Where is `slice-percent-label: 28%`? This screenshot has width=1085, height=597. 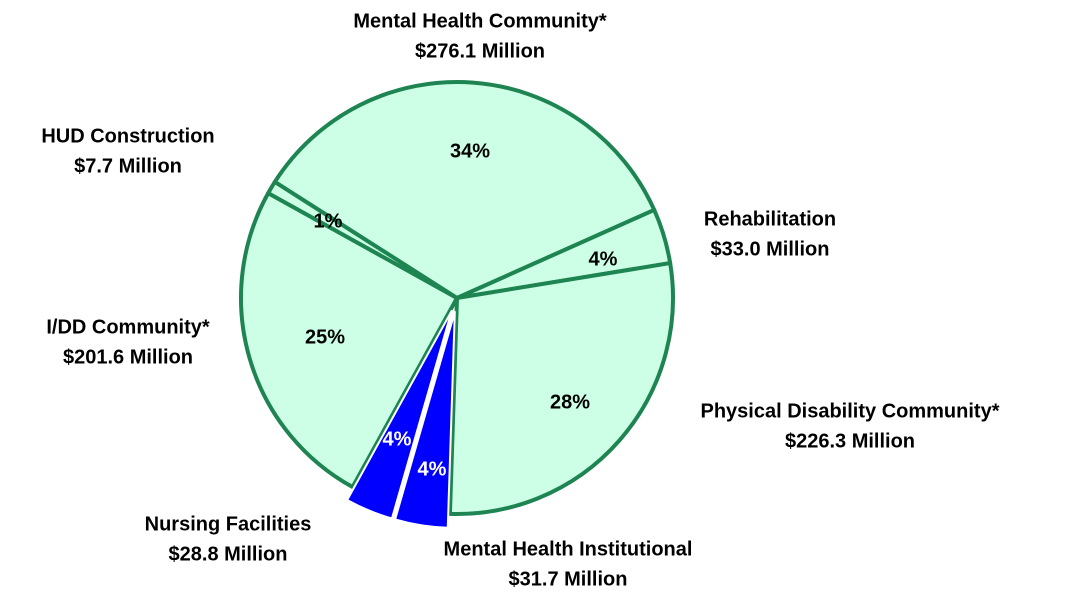 slice-percent-label: 28% is located at coordinates (570, 402).